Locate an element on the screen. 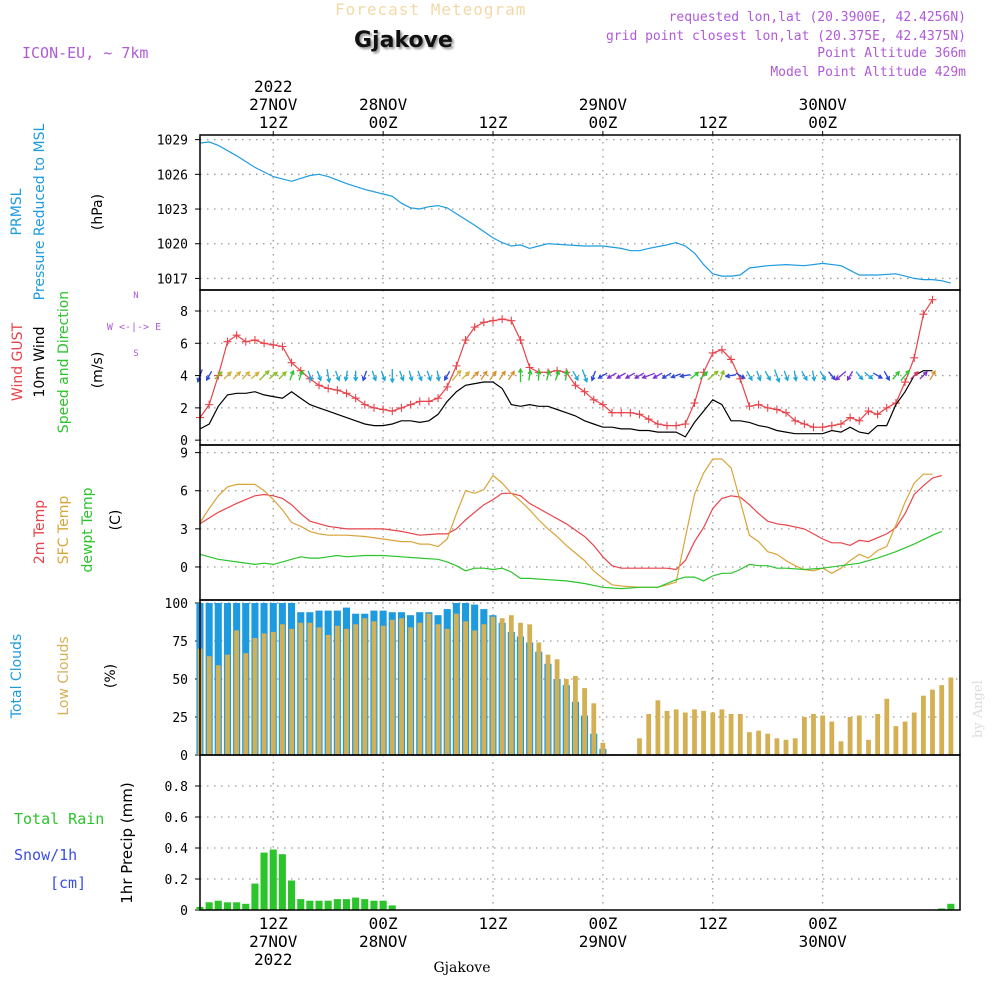  bottom-time-label: 27NOV is located at coordinates (273, 941).